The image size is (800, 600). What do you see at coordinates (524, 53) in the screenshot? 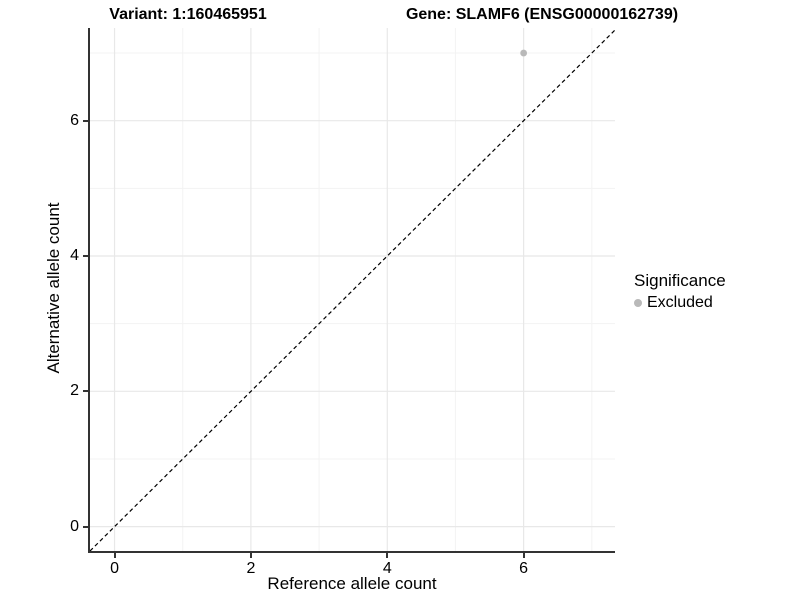
I see `data-point` at bounding box center [524, 53].